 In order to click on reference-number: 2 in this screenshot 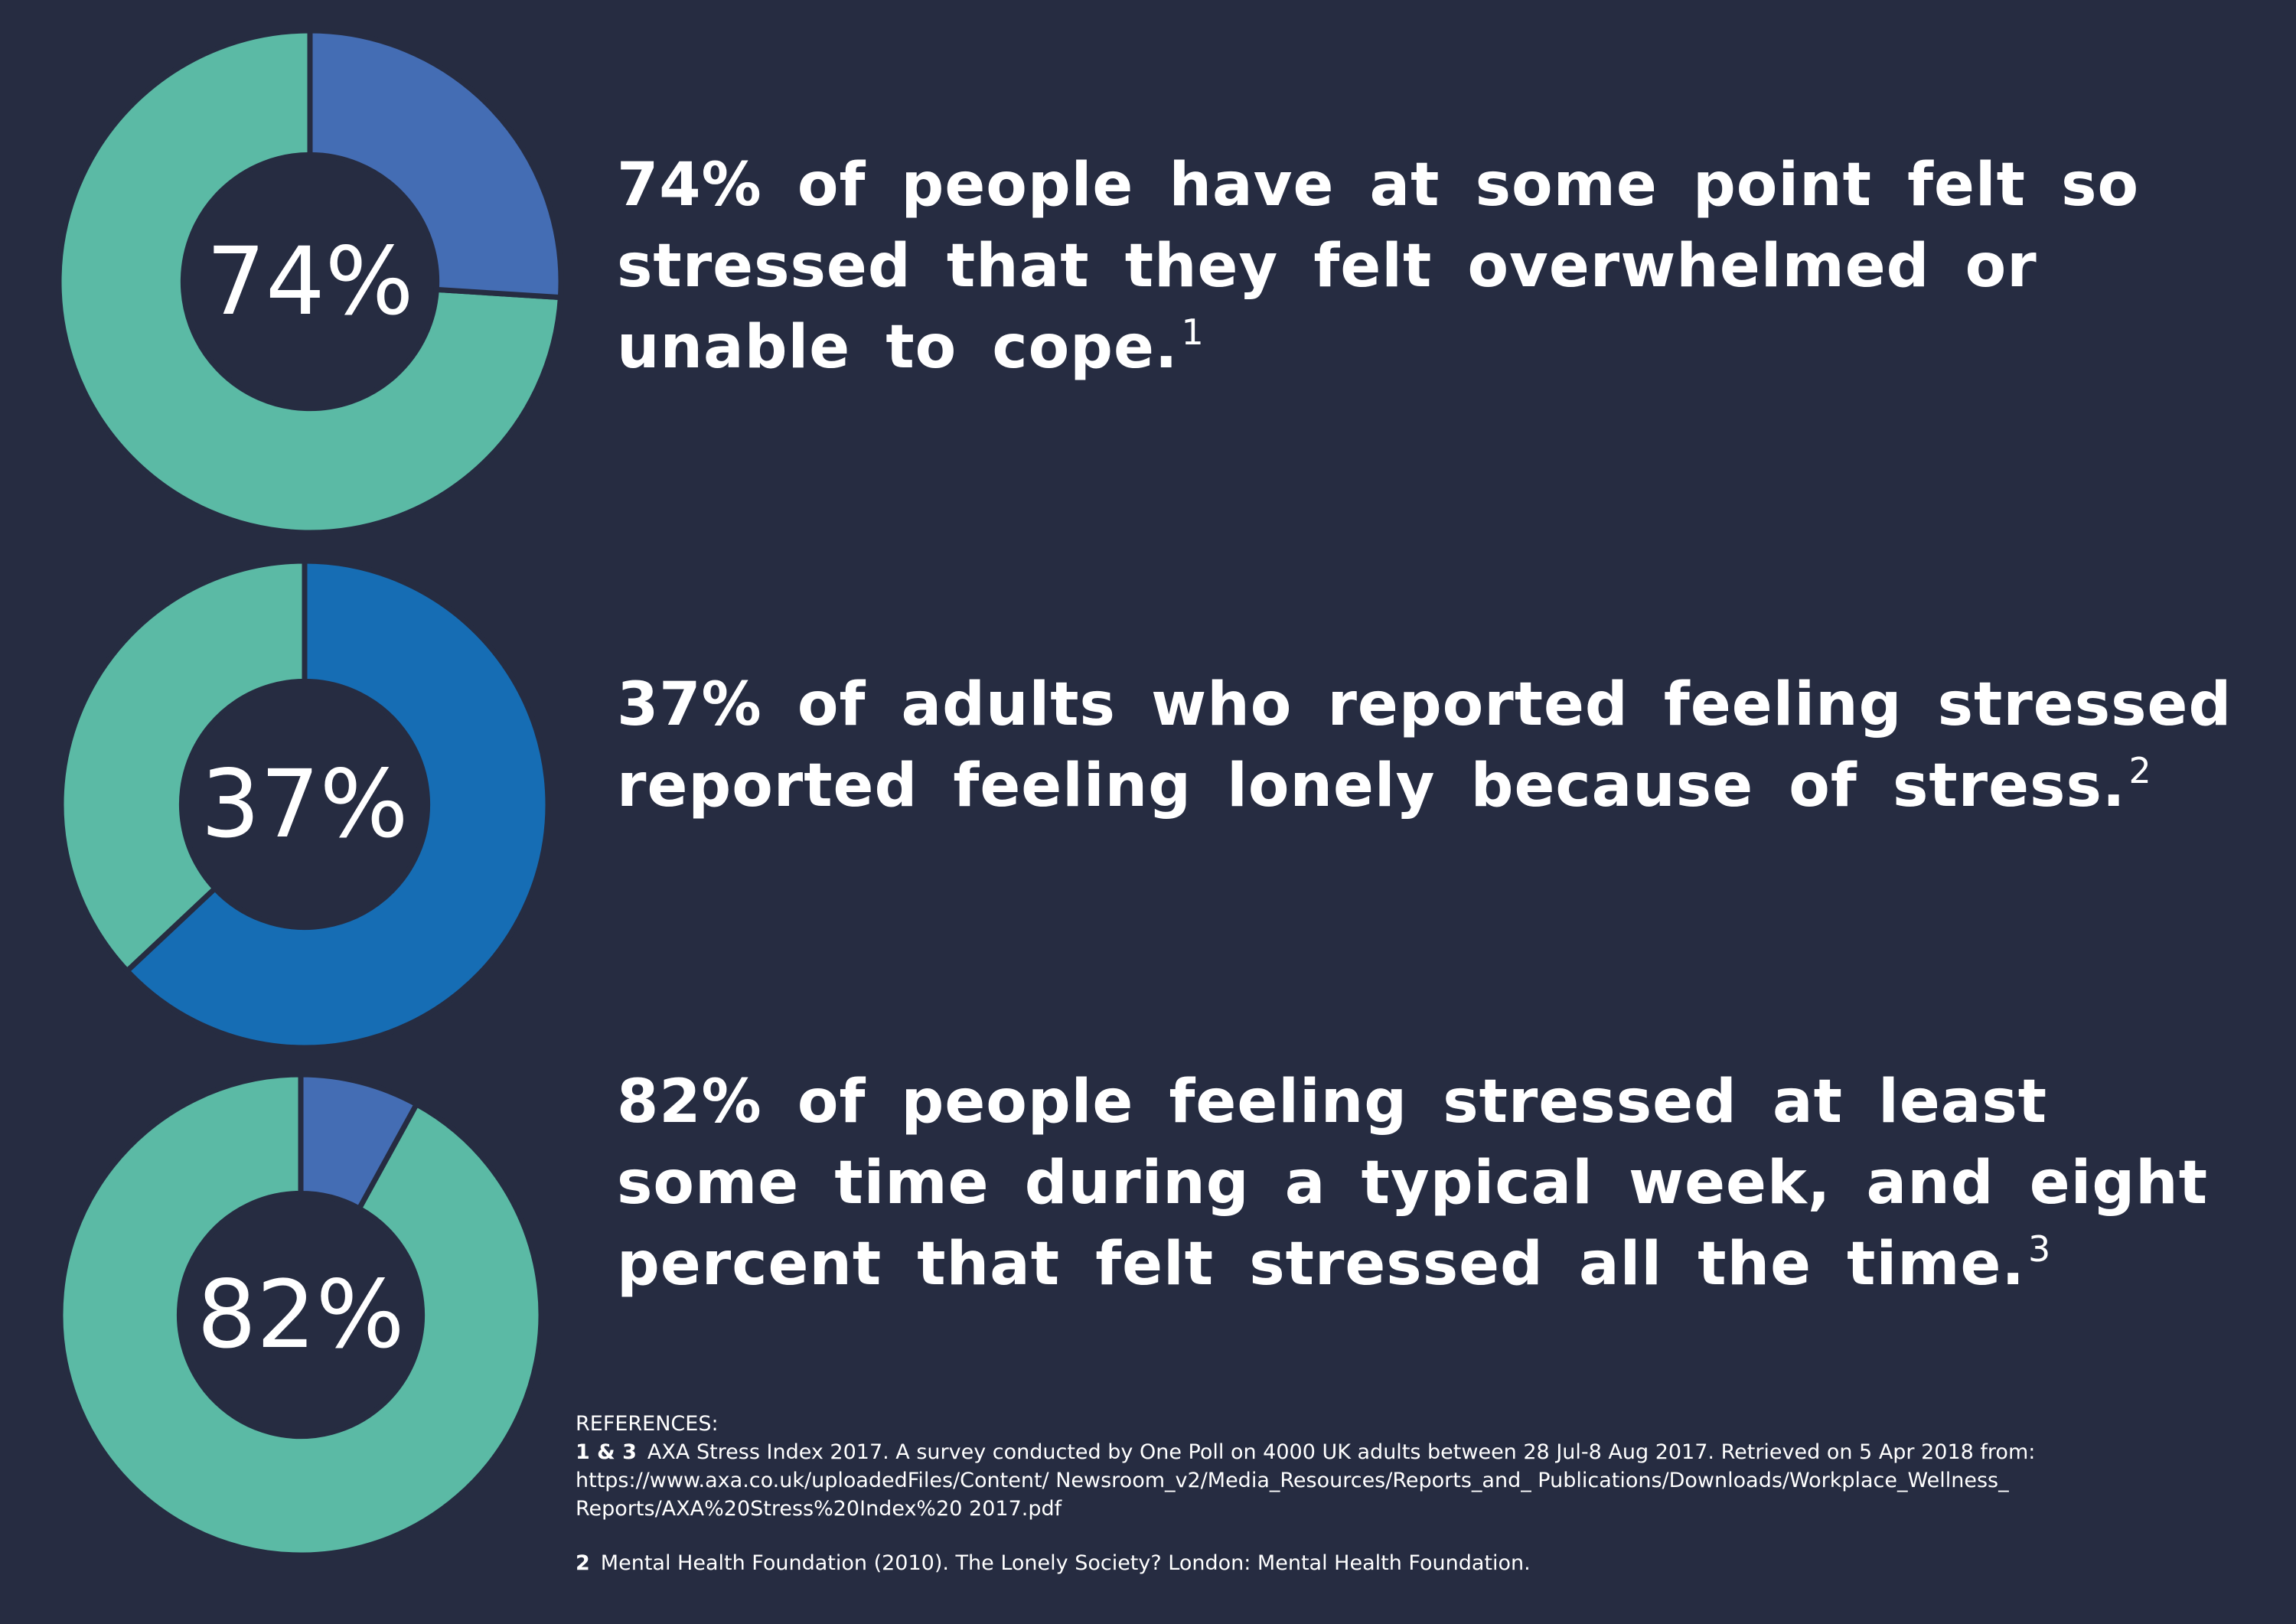, I will do `click(583, 1563)`.